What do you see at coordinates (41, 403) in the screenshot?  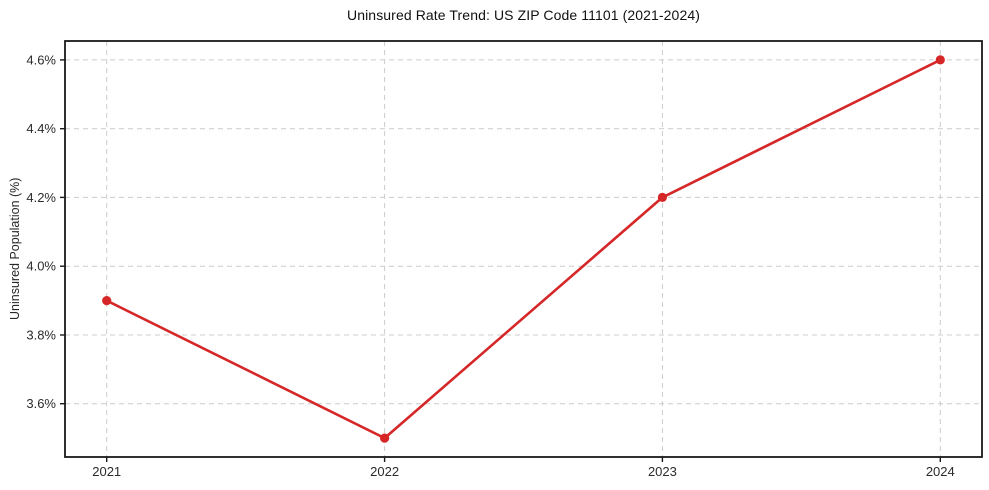 I see `y-tick-label: 3.6%` at bounding box center [41, 403].